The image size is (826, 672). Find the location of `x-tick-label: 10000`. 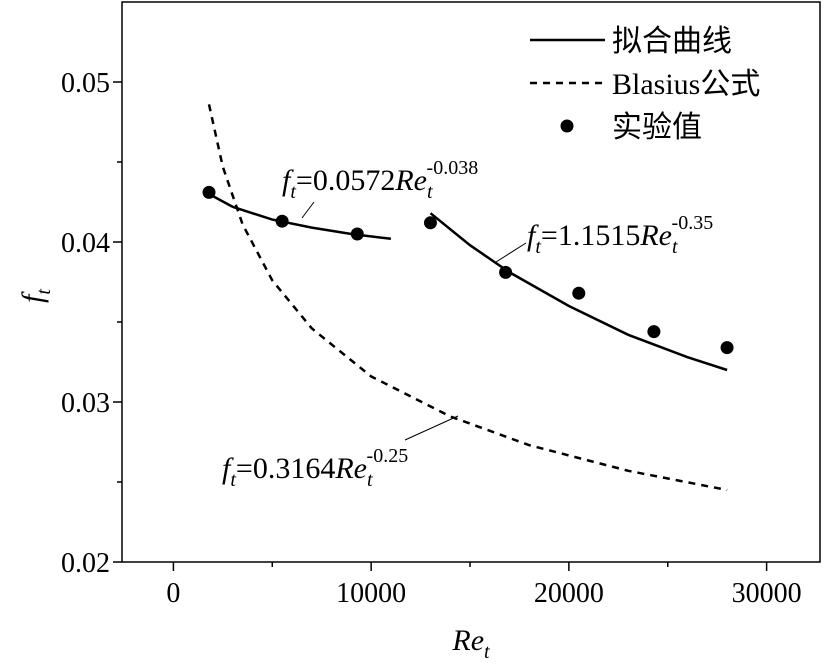

x-tick-label: 10000 is located at coordinates (371, 593).